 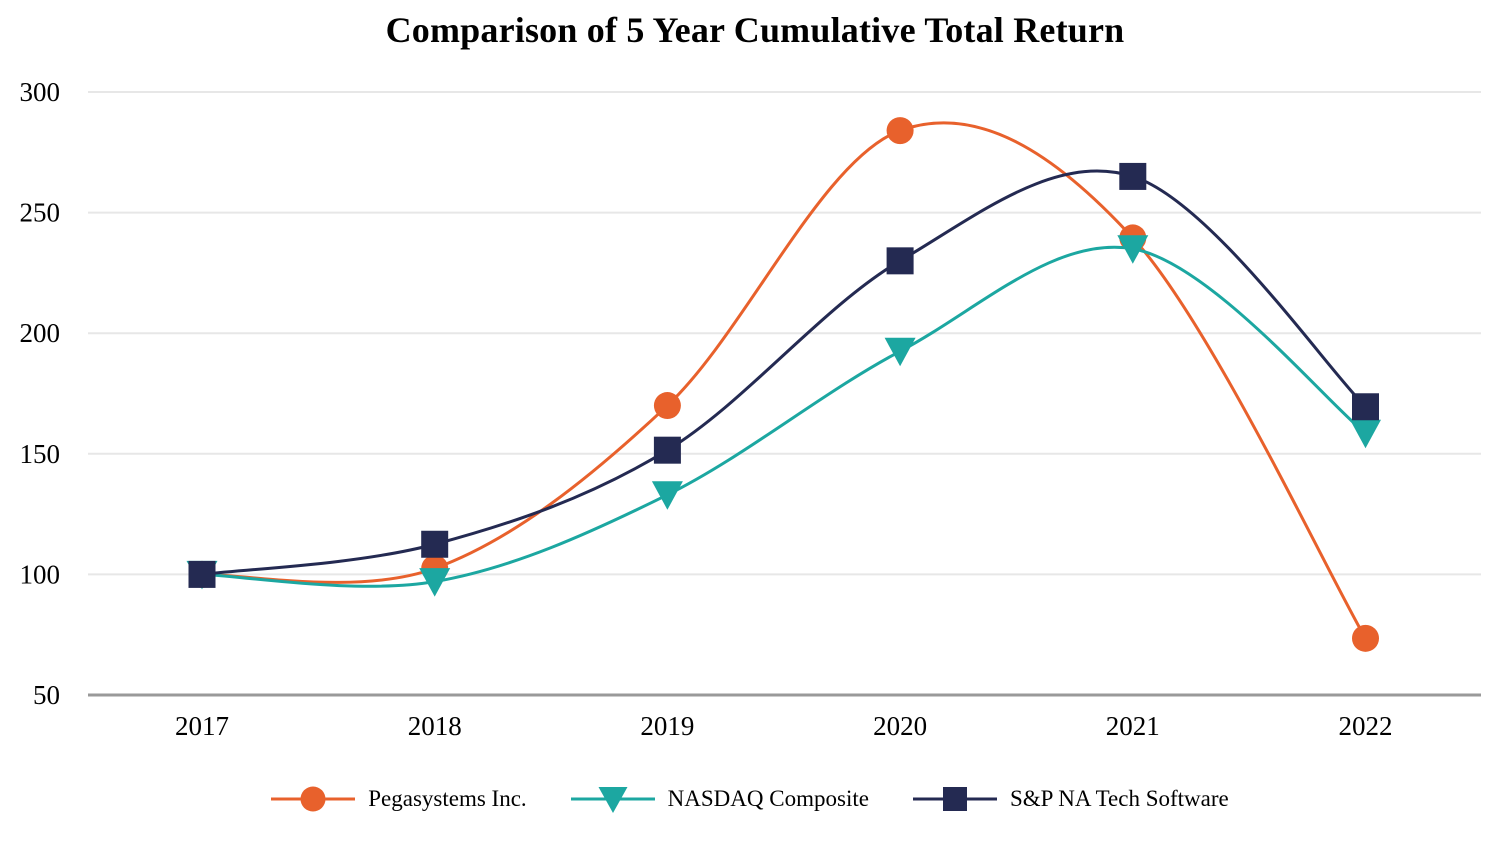 I want to click on legend-item-label: Pegasystems Inc., so click(x=447, y=798).